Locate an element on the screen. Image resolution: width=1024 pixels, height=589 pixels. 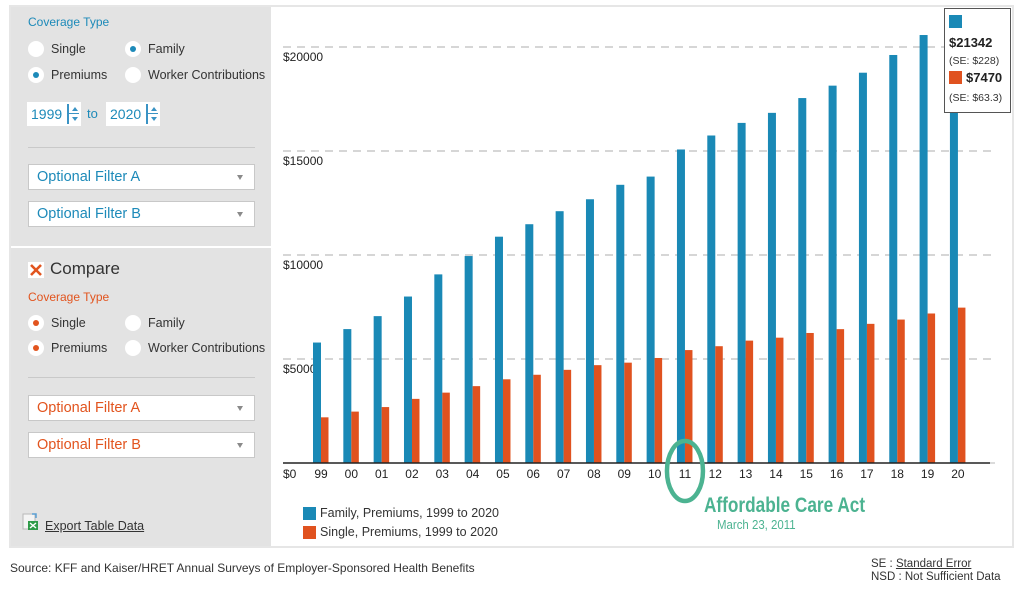
year-from-spinner is located at coordinates (74, 114).